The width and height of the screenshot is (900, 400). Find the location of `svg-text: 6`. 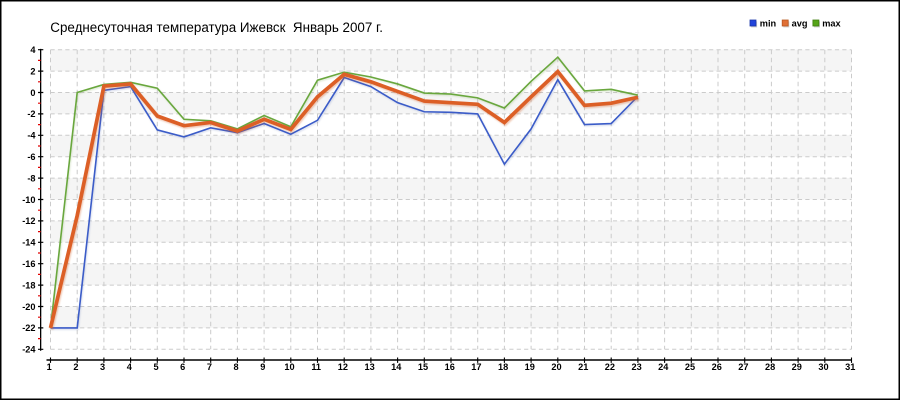

svg-text: 6 is located at coordinates (182, 367).